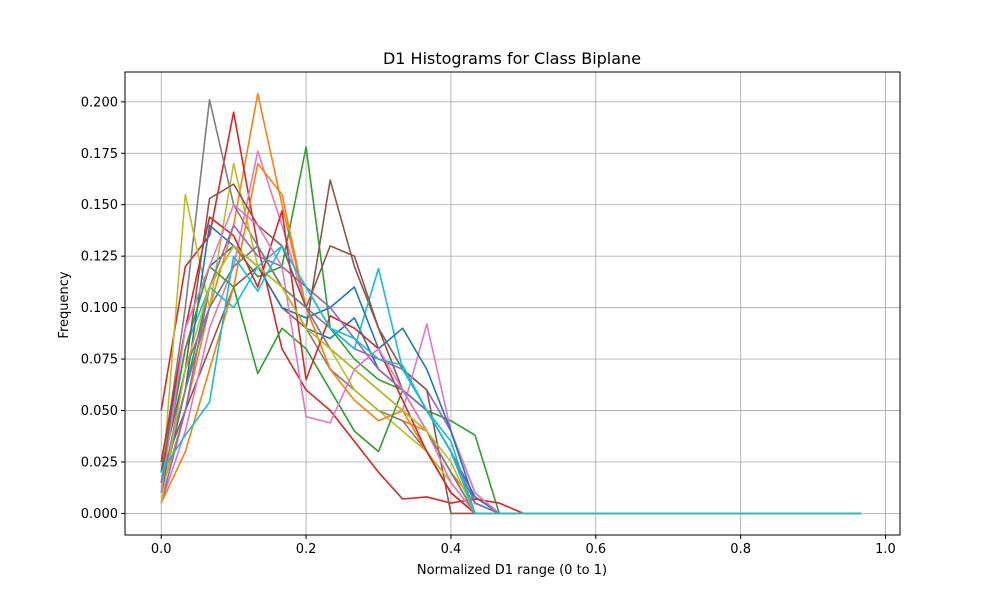  What do you see at coordinates (99, 257) in the screenshot?
I see `y-tick-label: 0.125` at bounding box center [99, 257].